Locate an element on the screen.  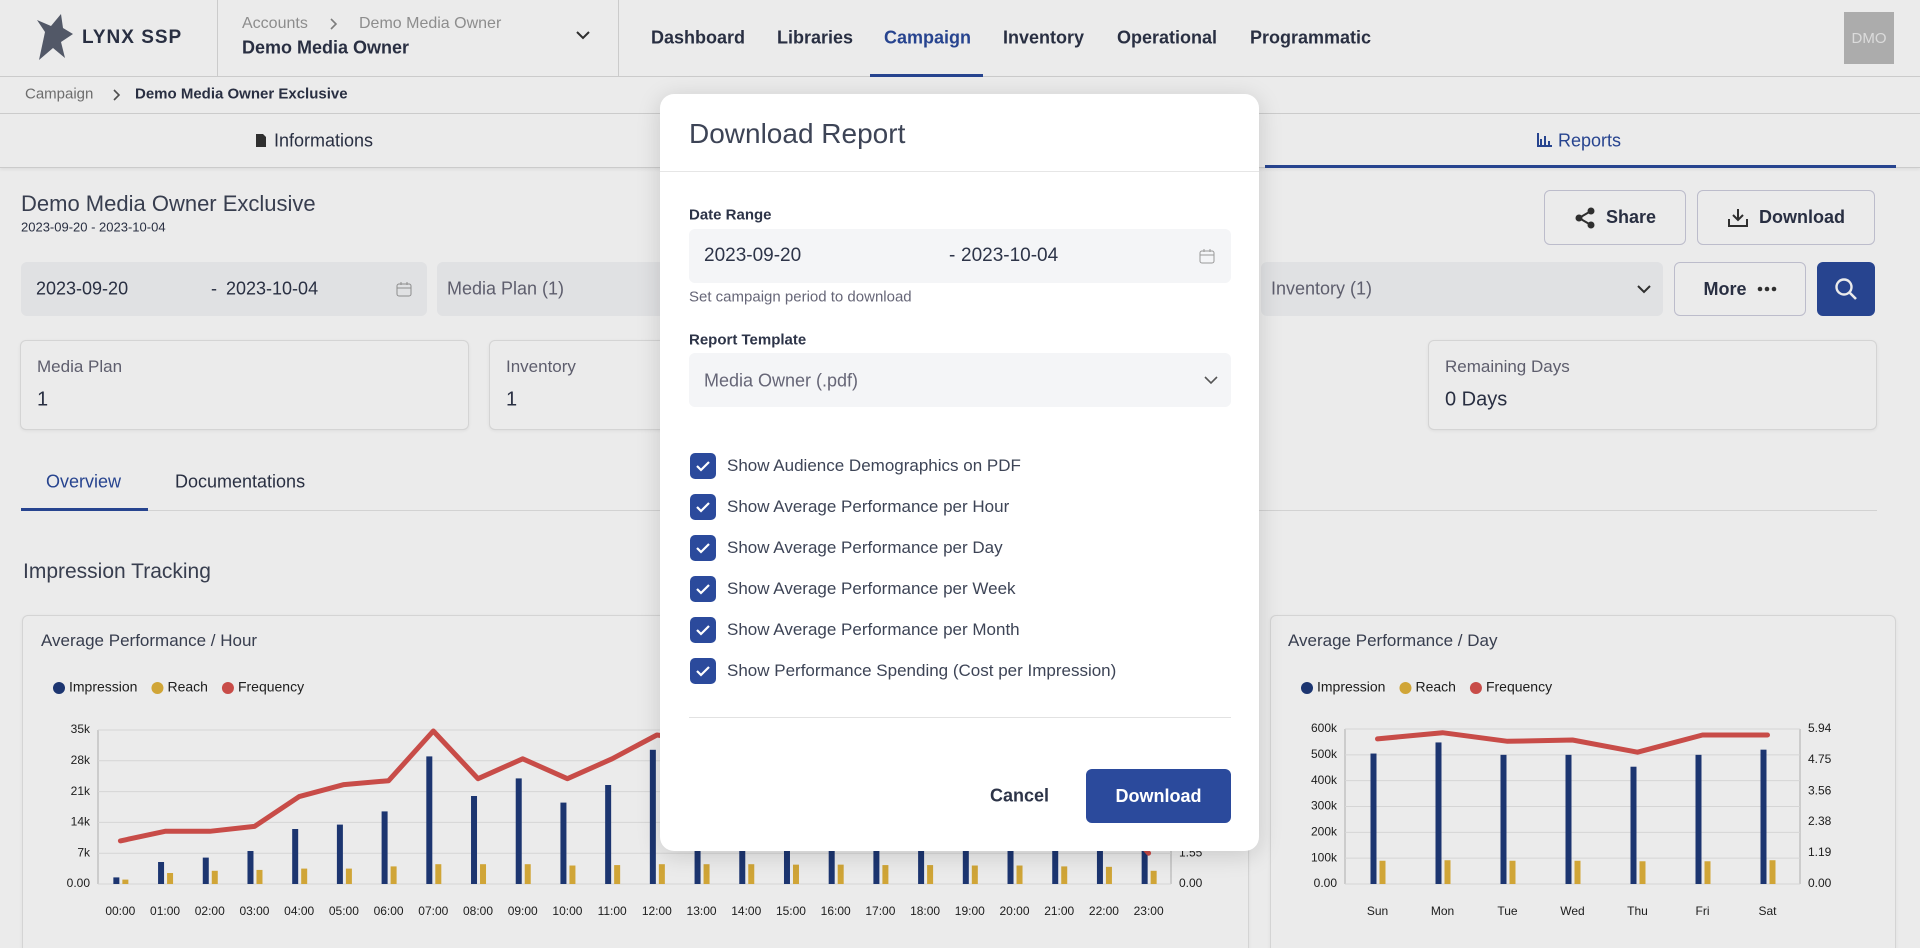
nav-item: Campaign is located at coordinates (928, 37).